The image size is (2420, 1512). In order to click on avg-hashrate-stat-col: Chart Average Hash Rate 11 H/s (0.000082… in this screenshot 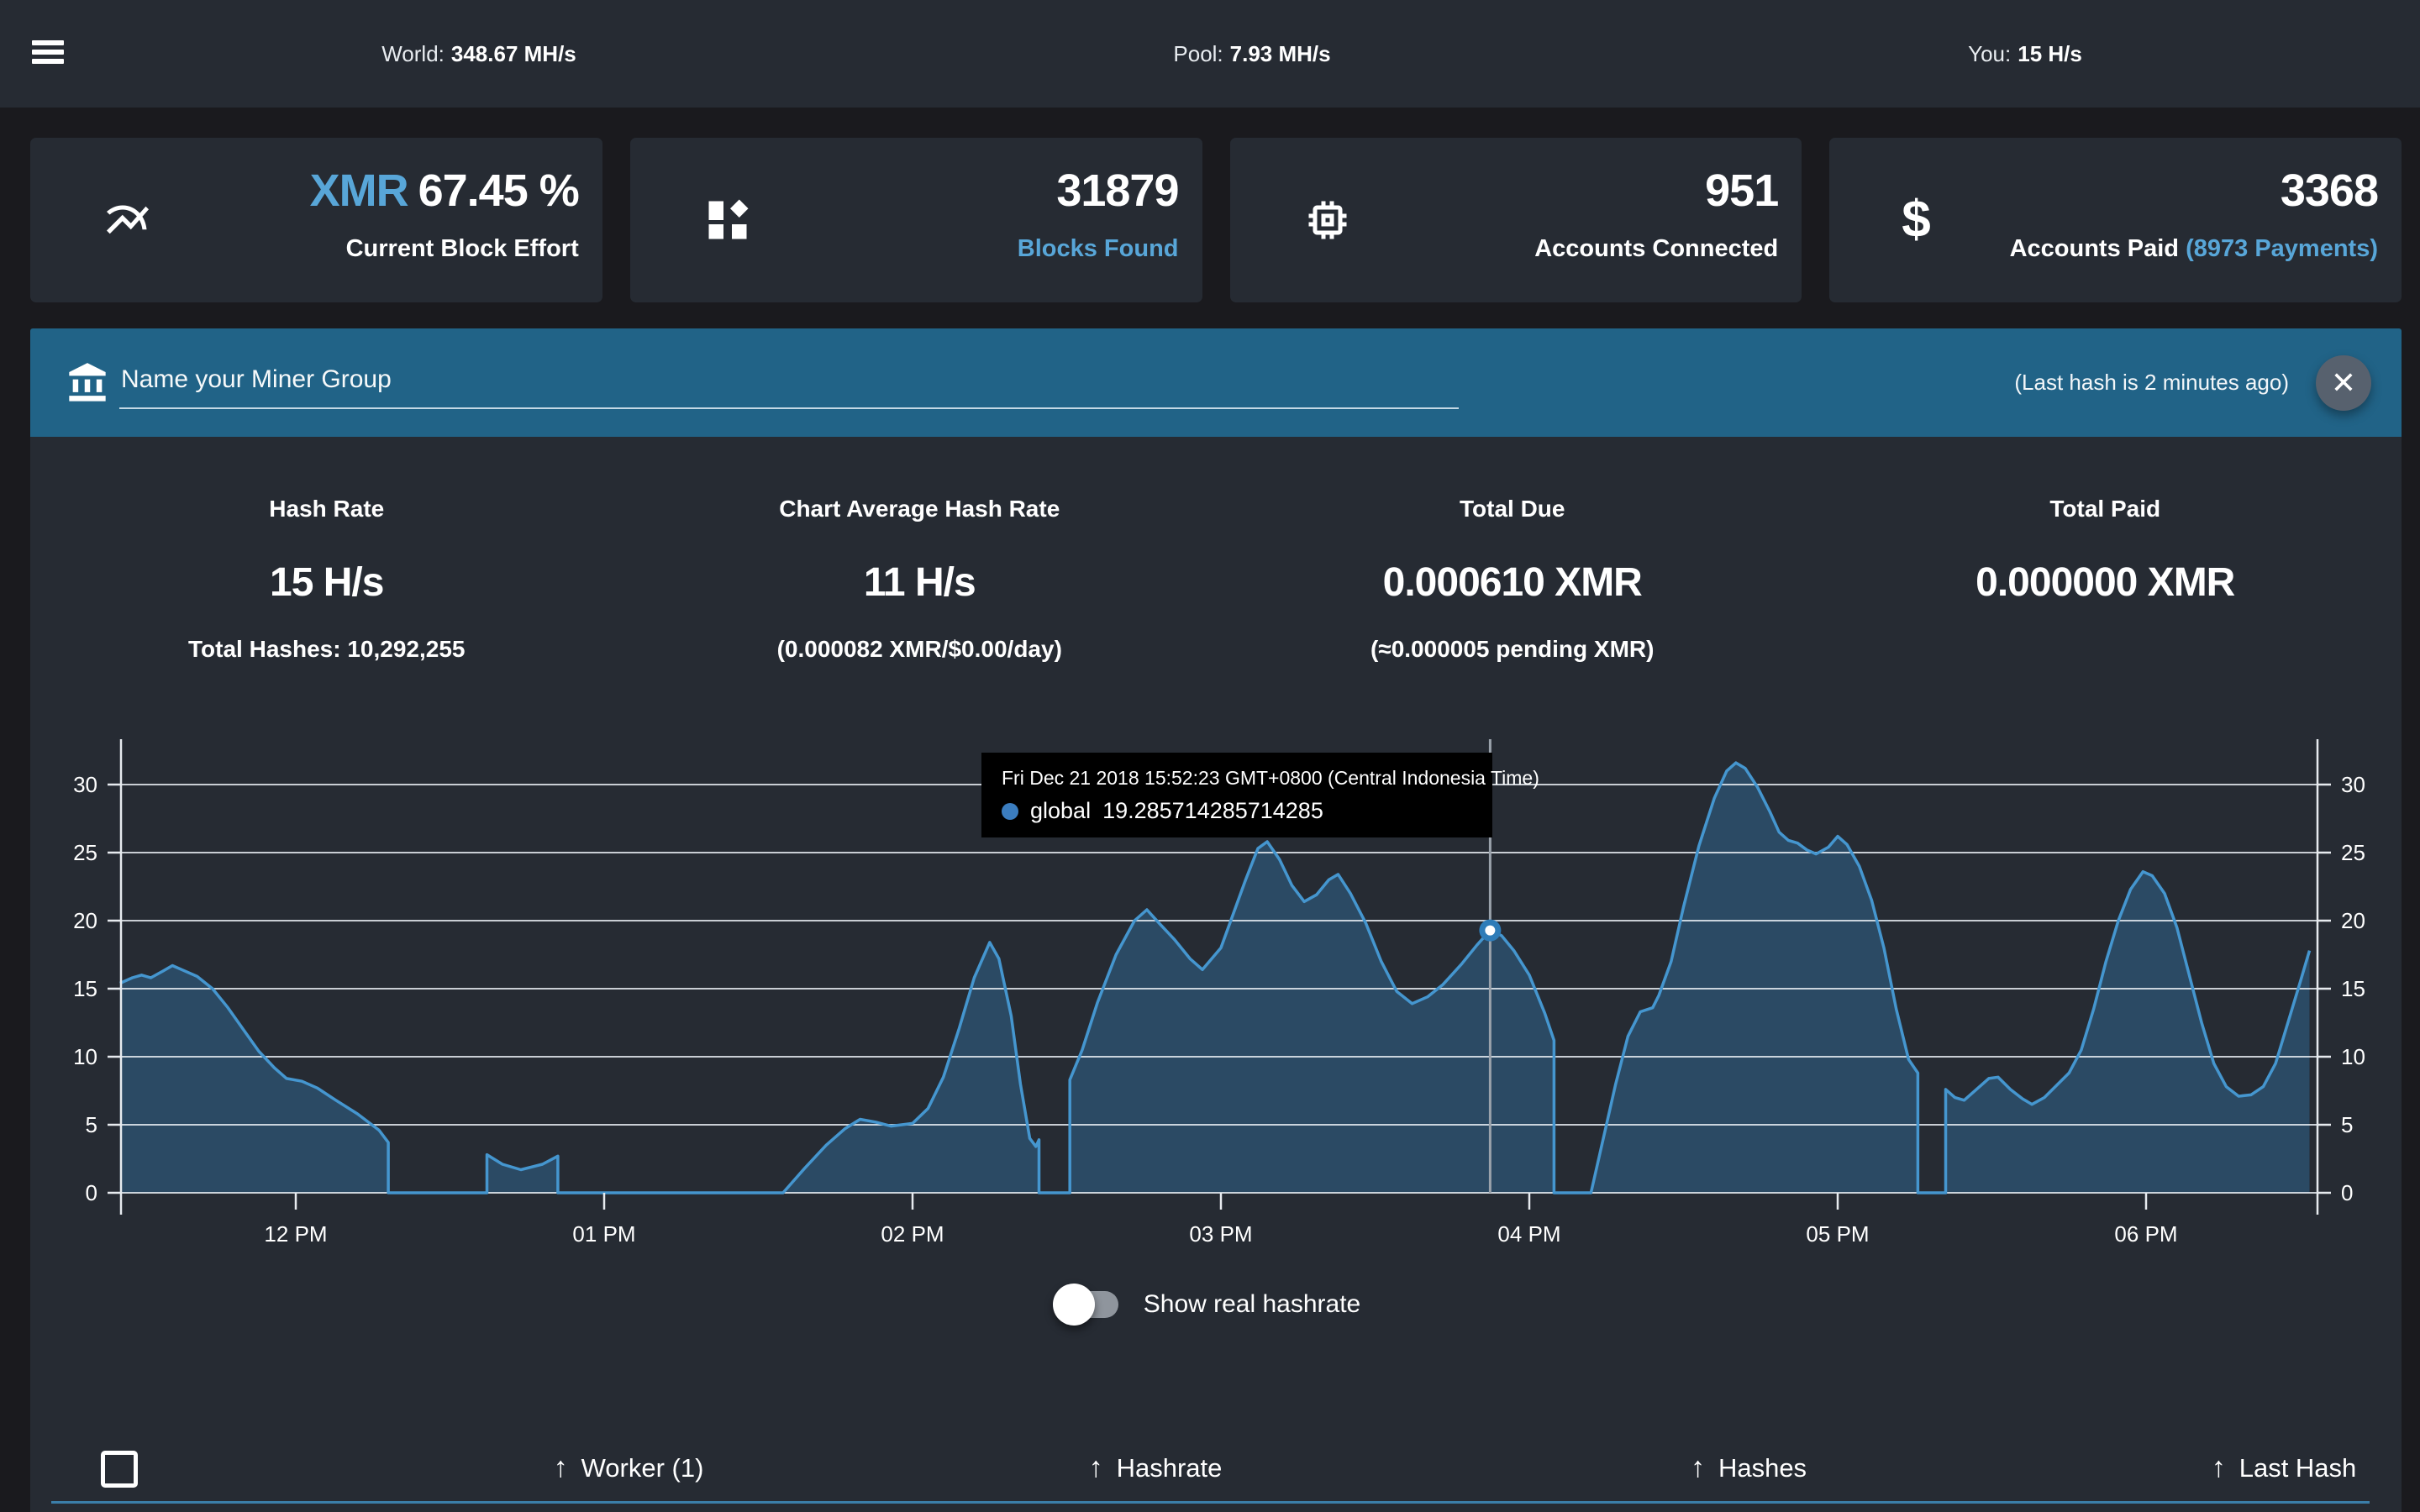, I will do `click(919, 579)`.